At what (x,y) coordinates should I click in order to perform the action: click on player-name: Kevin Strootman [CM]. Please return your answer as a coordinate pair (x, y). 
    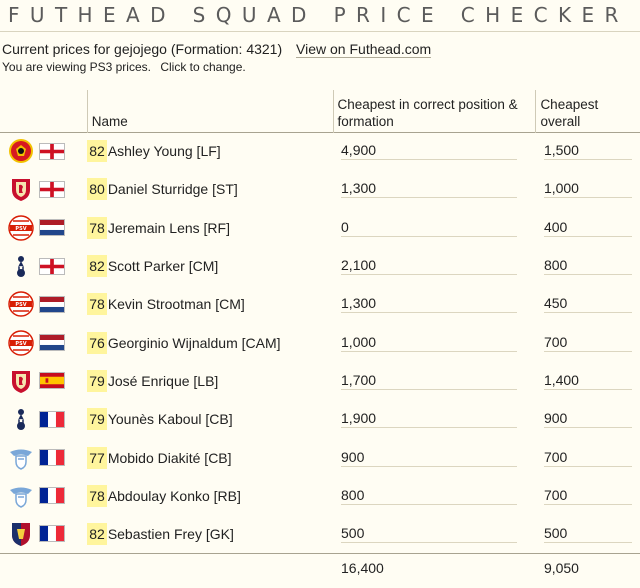
    Looking at the image, I should click on (176, 304).